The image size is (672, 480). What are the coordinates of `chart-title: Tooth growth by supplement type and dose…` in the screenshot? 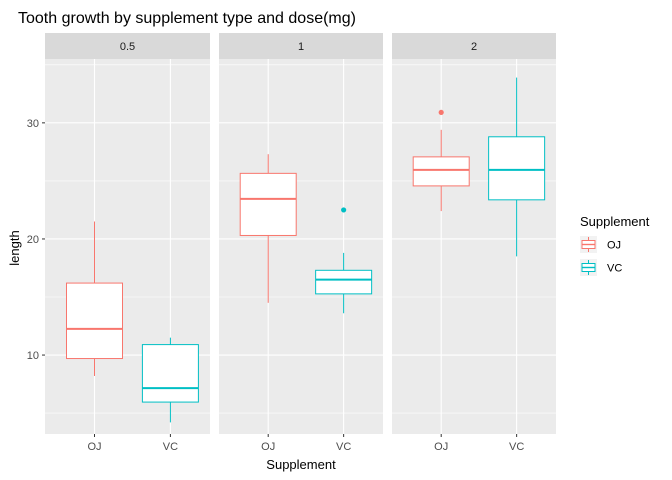 It's located at (187, 18).